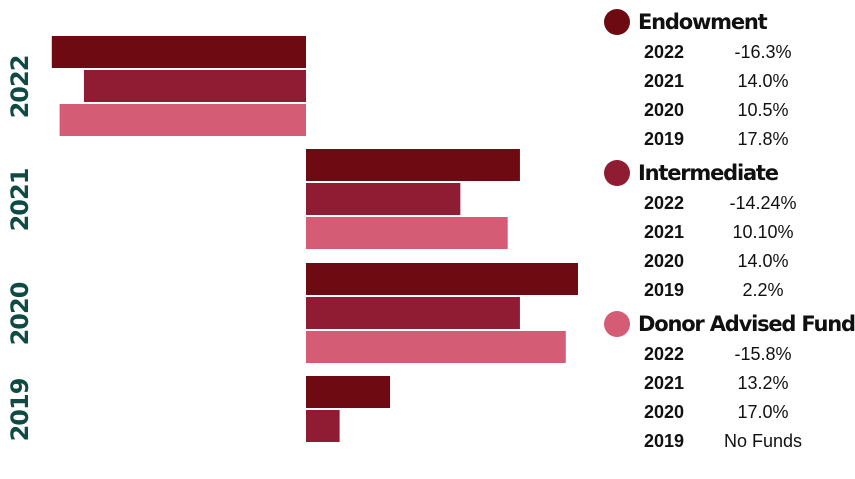  Describe the element at coordinates (20, 409) in the screenshot. I see `year-label-2019: 2019` at that location.